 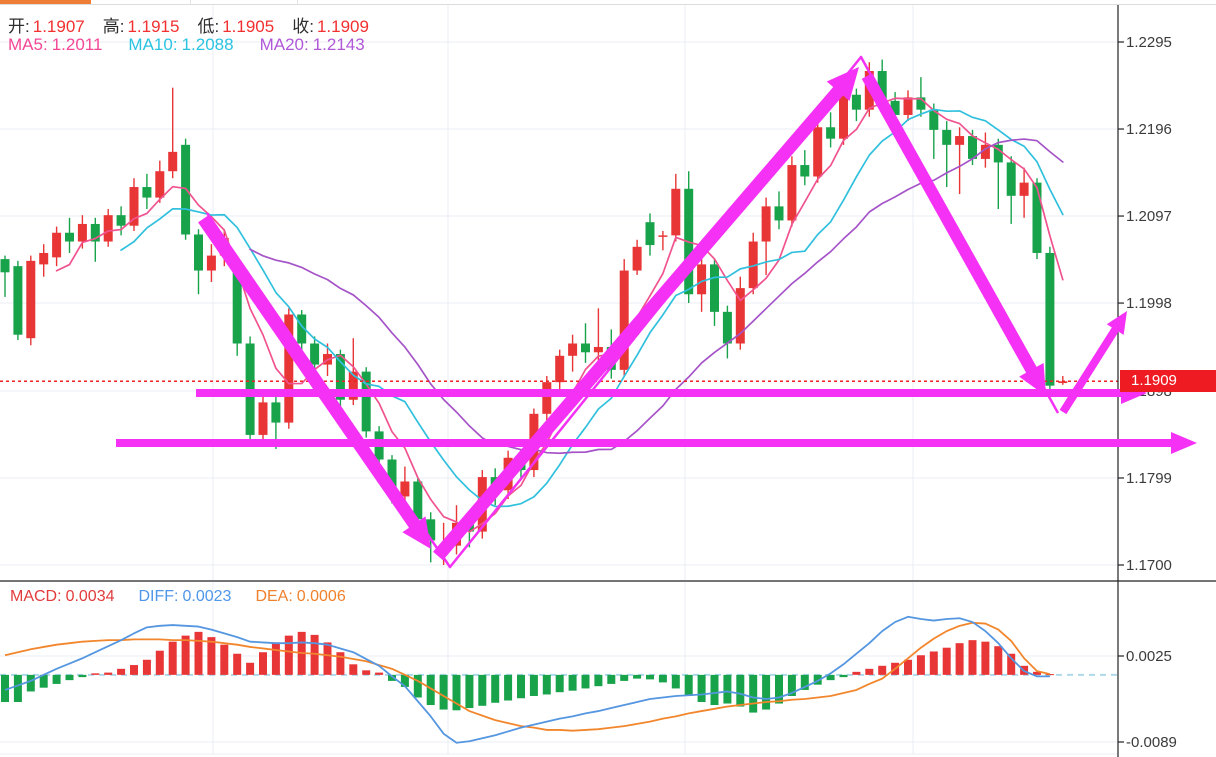 What do you see at coordinates (1151, 742) in the screenshot?
I see `macd-tick-label: -0.0089` at bounding box center [1151, 742].